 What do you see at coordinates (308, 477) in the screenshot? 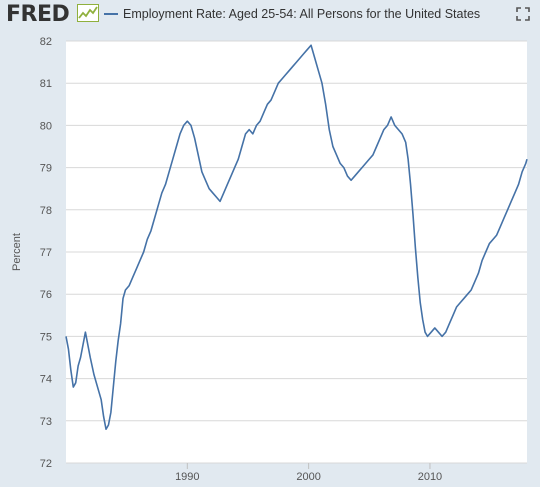
I see `x-tick-label: 2000` at bounding box center [308, 477].